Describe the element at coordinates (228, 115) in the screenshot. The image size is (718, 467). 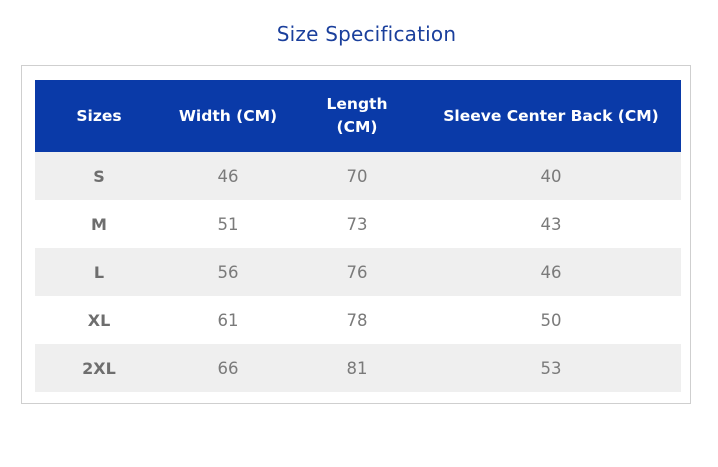
I see `header-width: Width (CM)` at that location.